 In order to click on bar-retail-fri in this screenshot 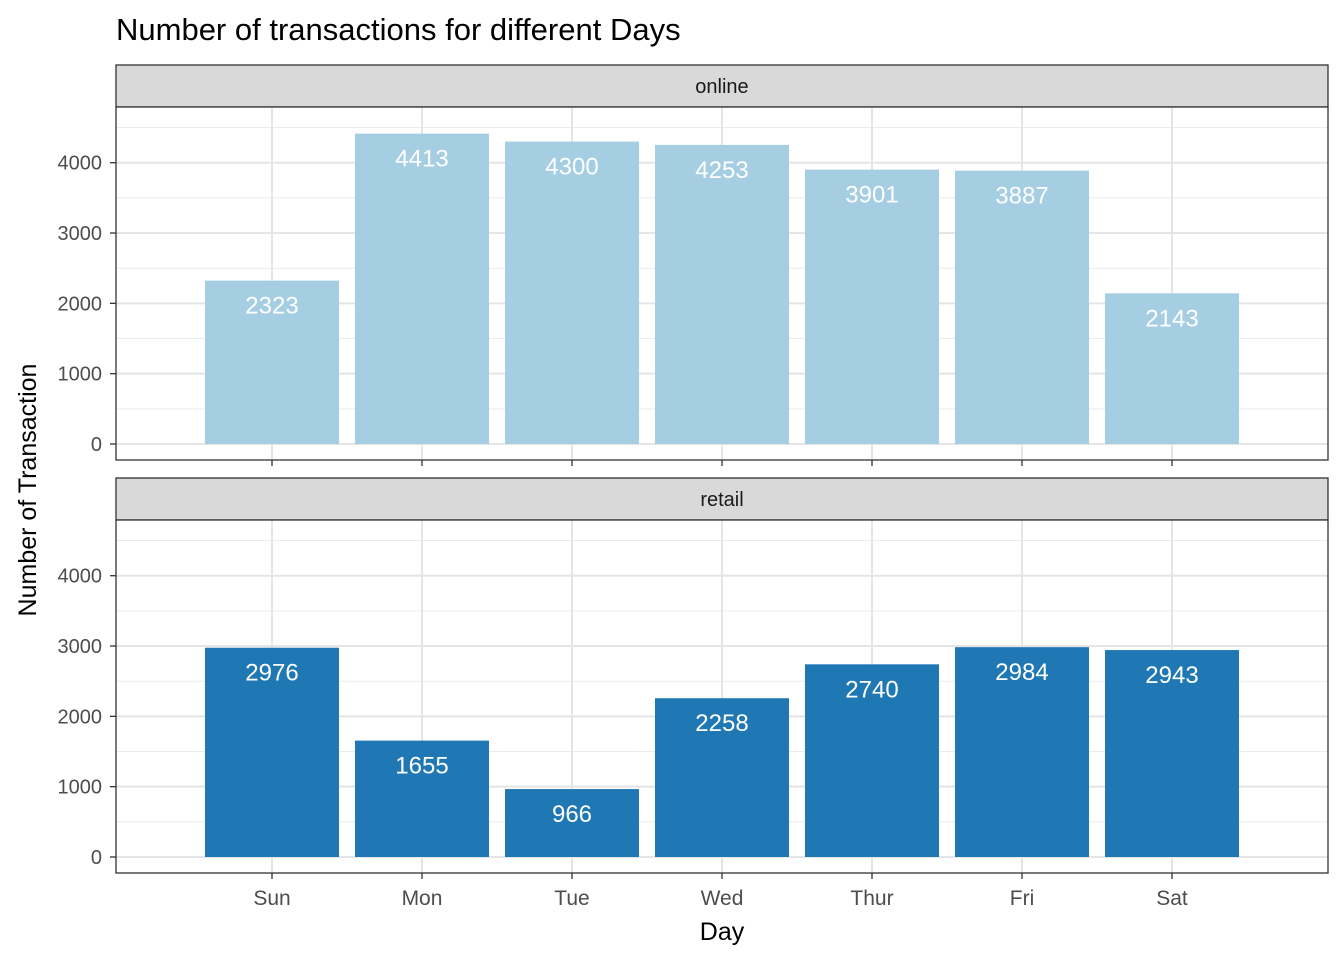, I will do `click(1022, 752)`.